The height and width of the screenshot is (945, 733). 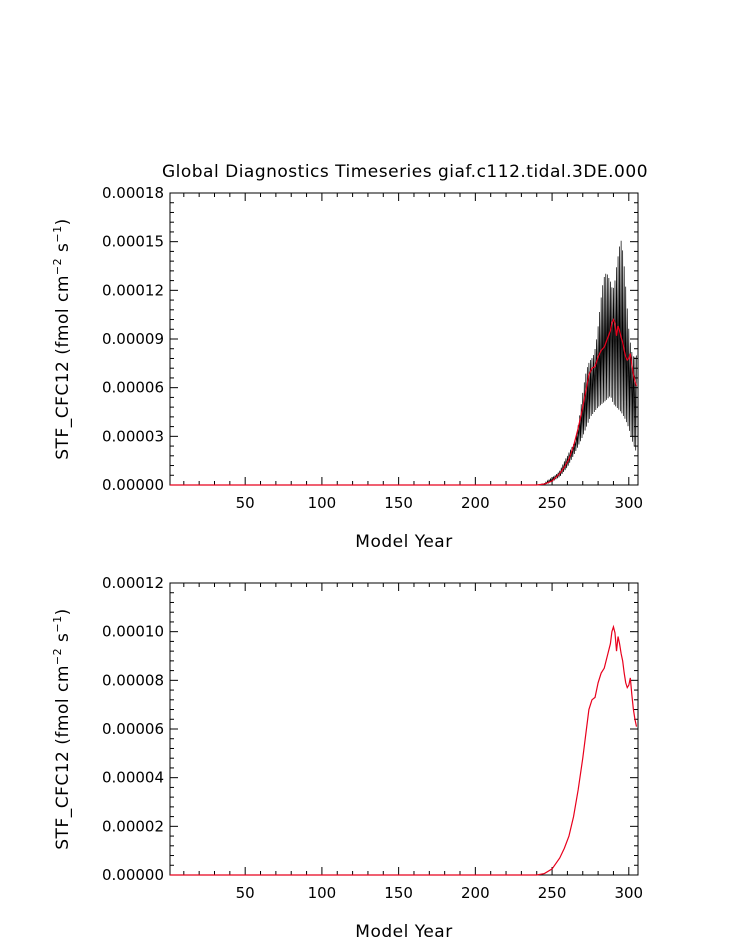 What do you see at coordinates (133, 680) in the screenshot?
I see `y-tick-label: 0.00008` at bounding box center [133, 680].